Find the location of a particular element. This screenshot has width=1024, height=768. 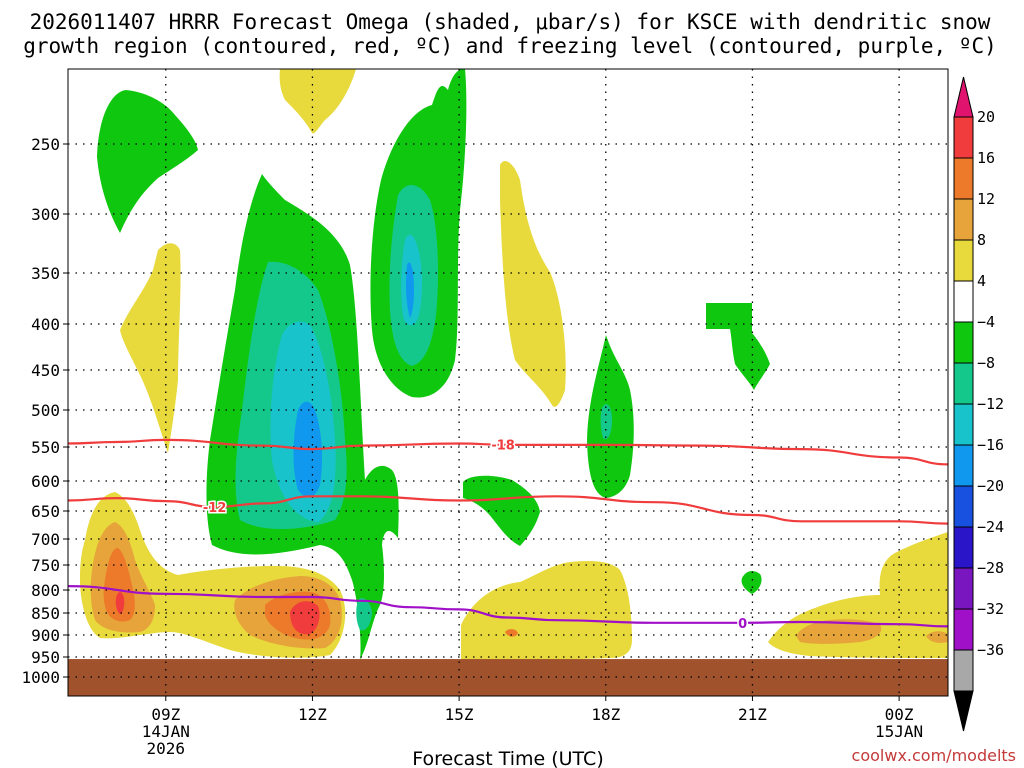

y-tick-label: 300 is located at coordinates (45, 214).